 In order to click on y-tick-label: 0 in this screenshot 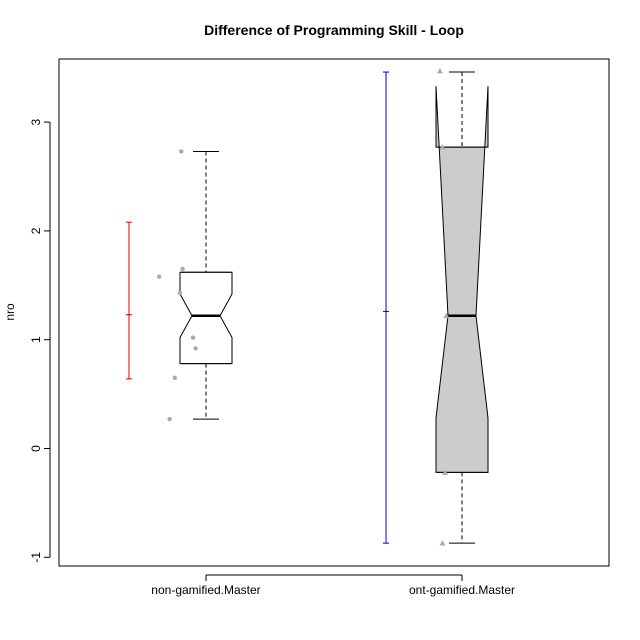, I will do `click(36, 448)`.